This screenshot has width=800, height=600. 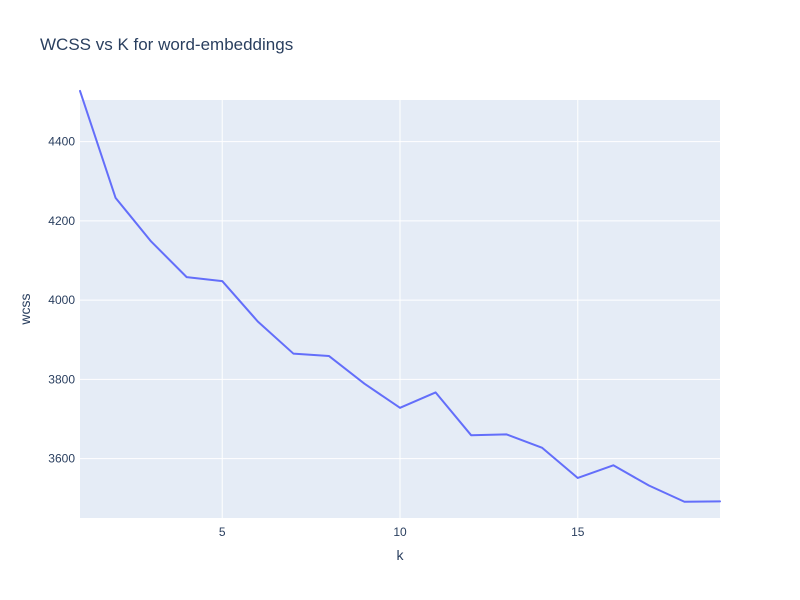 What do you see at coordinates (61, 142) in the screenshot?
I see `y-tick-label: 4400` at bounding box center [61, 142].